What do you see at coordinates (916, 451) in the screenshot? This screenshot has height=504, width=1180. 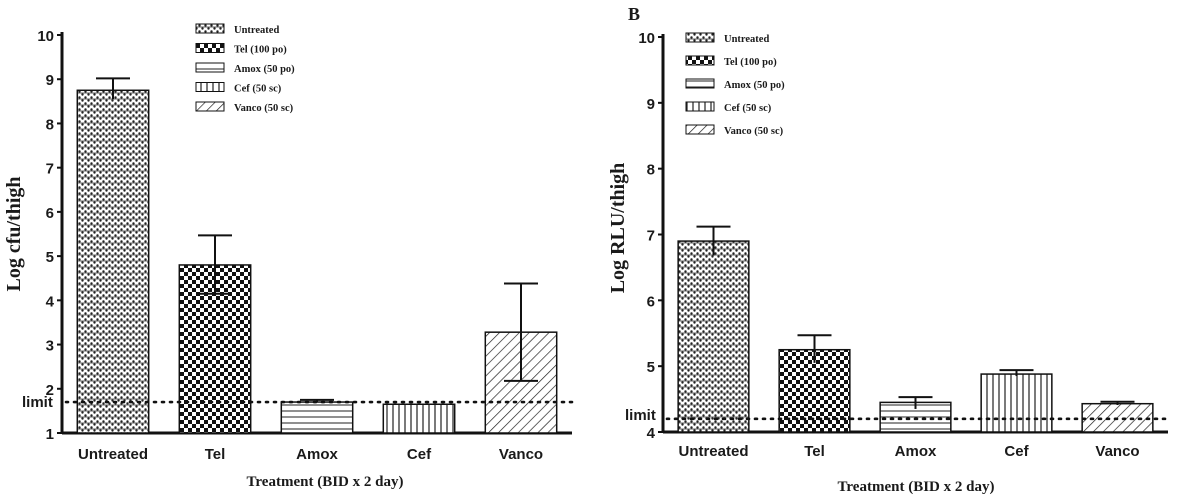 I see `panel-b-category-label: Amox` at bounding box center [916, 451].